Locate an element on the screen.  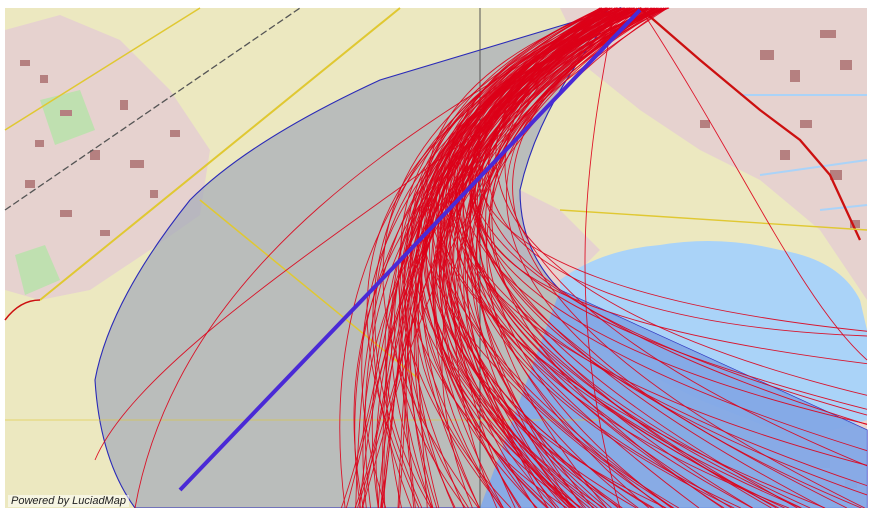
map-attribution: Powered by LuciadMap is located at coordinates (68, 501).